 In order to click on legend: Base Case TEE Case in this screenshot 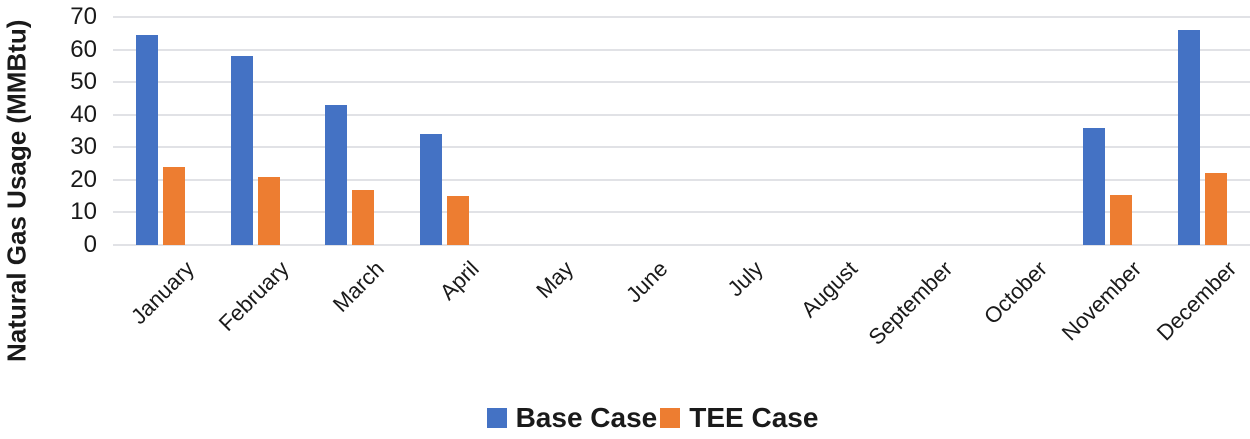, I will do `click(625, 418)`.